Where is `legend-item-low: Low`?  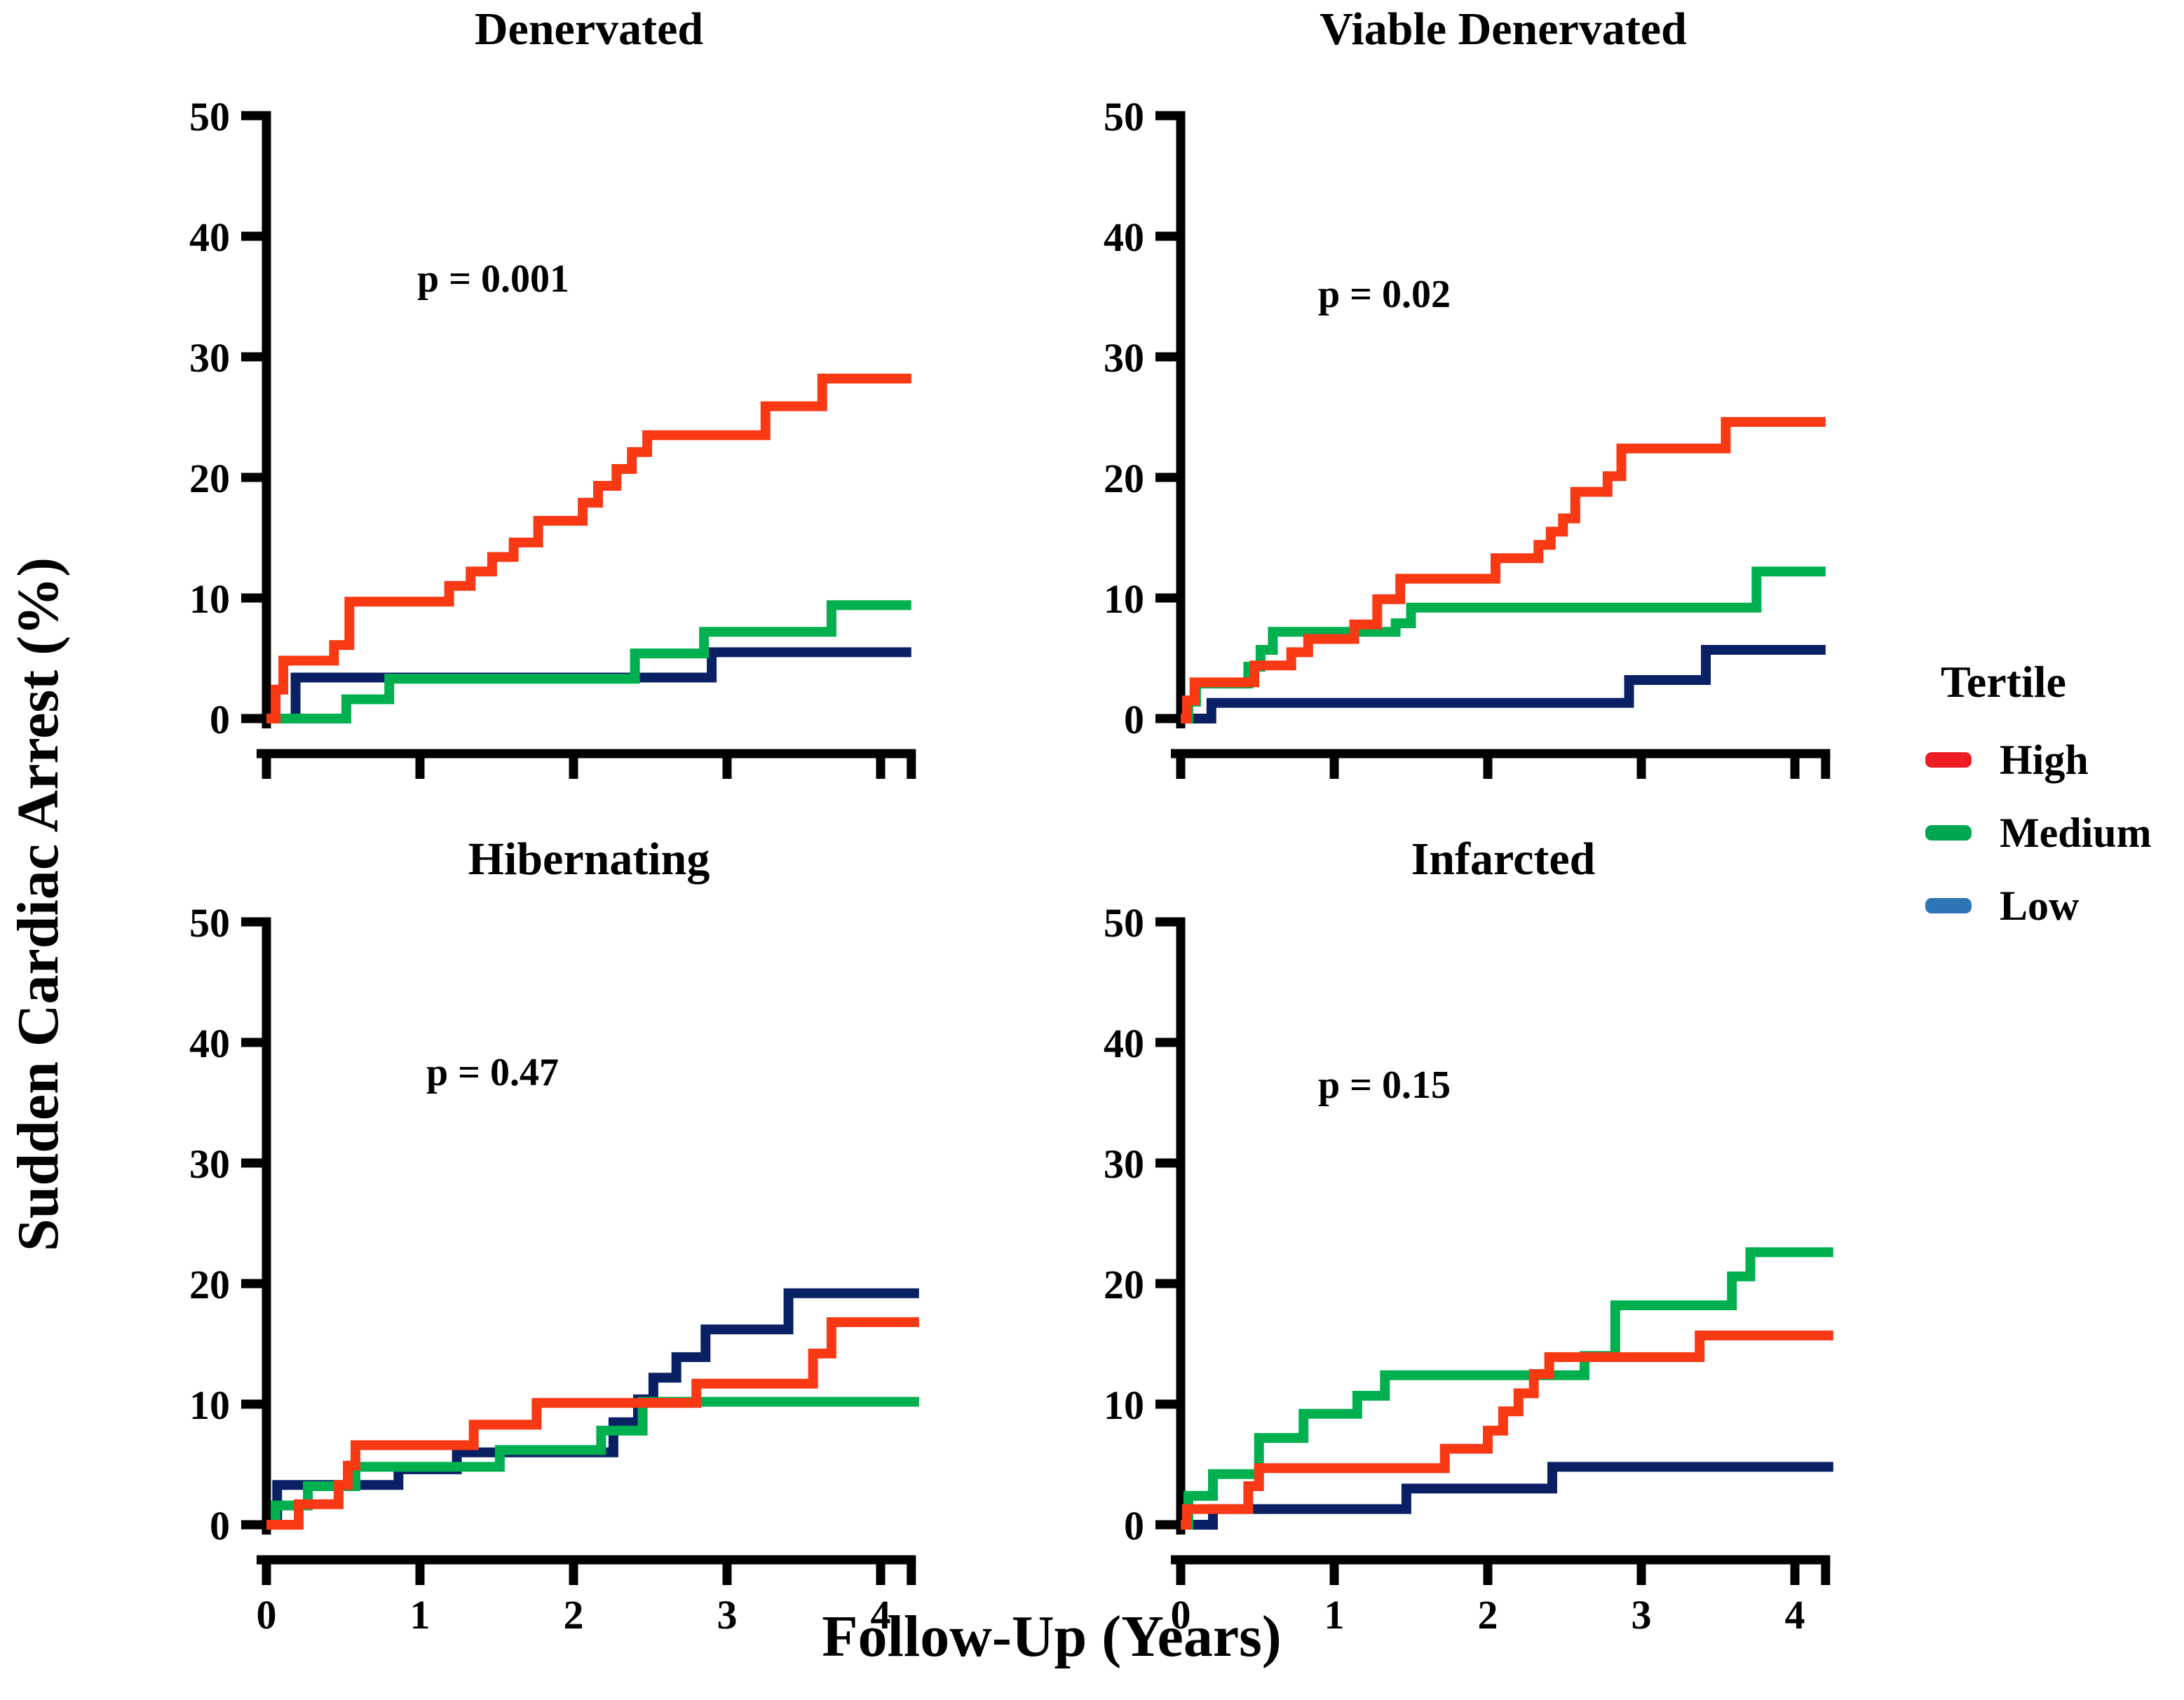
legend-item-low: Low is located at coordinates (2051, 906).